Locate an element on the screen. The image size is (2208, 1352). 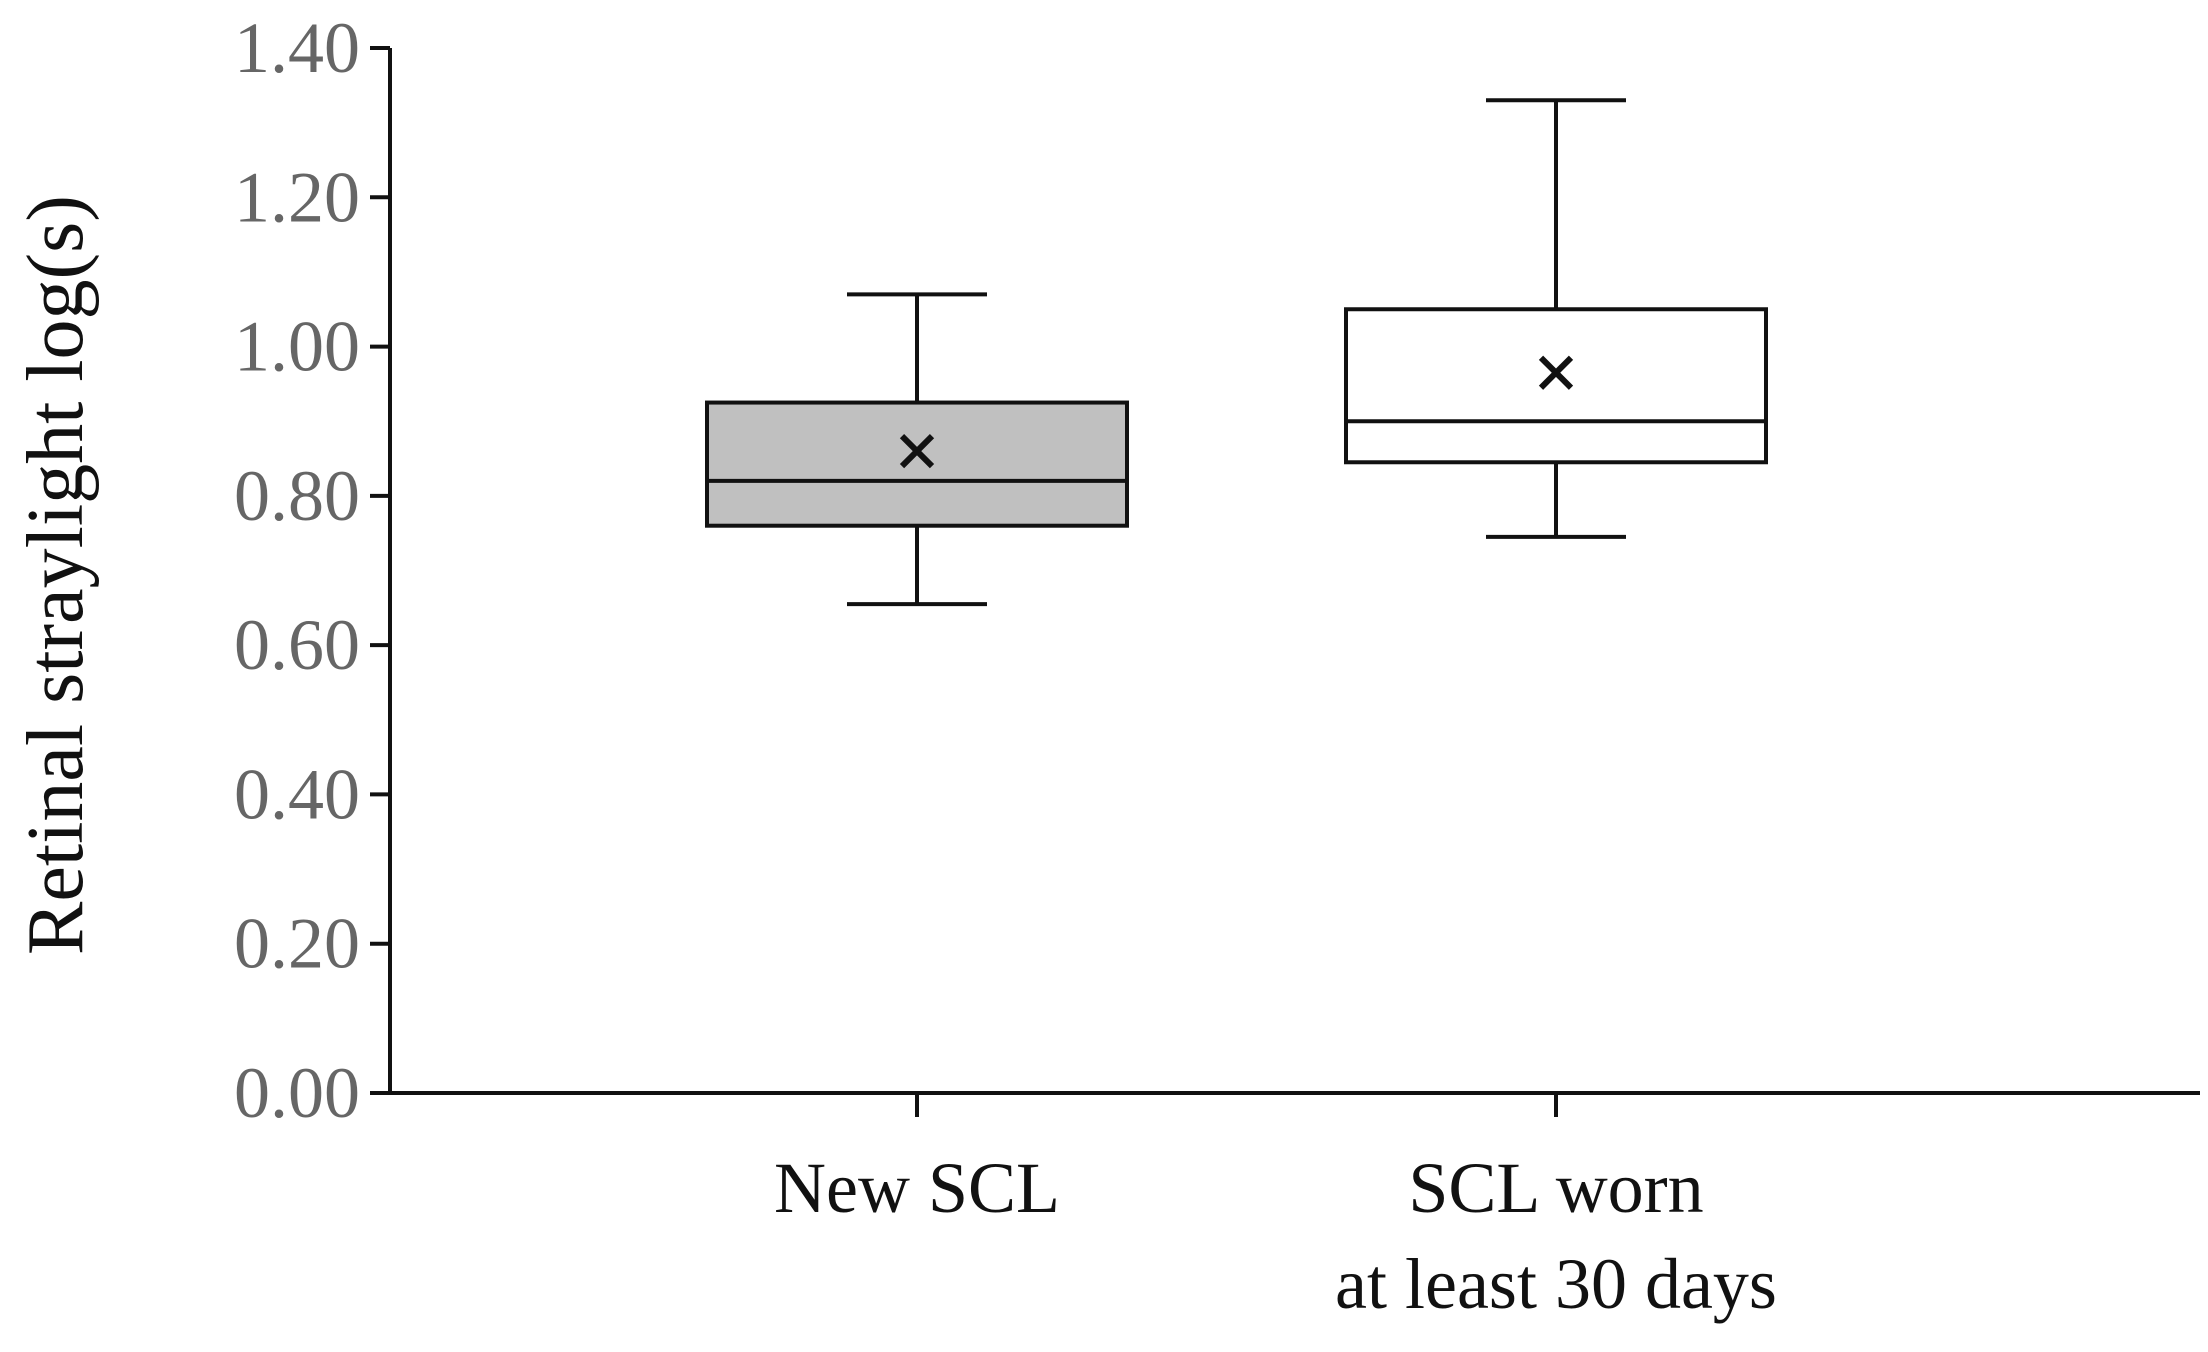
y-tick-label: 0.60 is located at coordinates (297, 645).